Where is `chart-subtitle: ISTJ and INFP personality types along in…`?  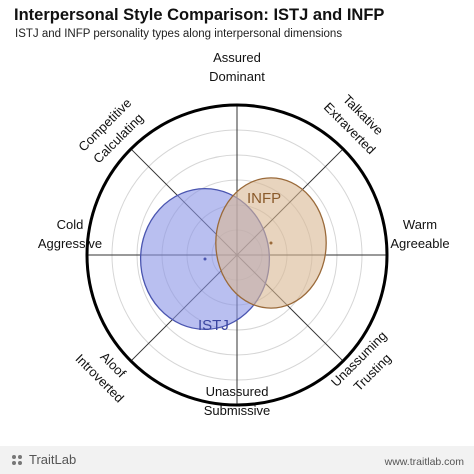
chart-subtitle: ISTJ and INFP personality types along in… is located at coordinates (179, 34).